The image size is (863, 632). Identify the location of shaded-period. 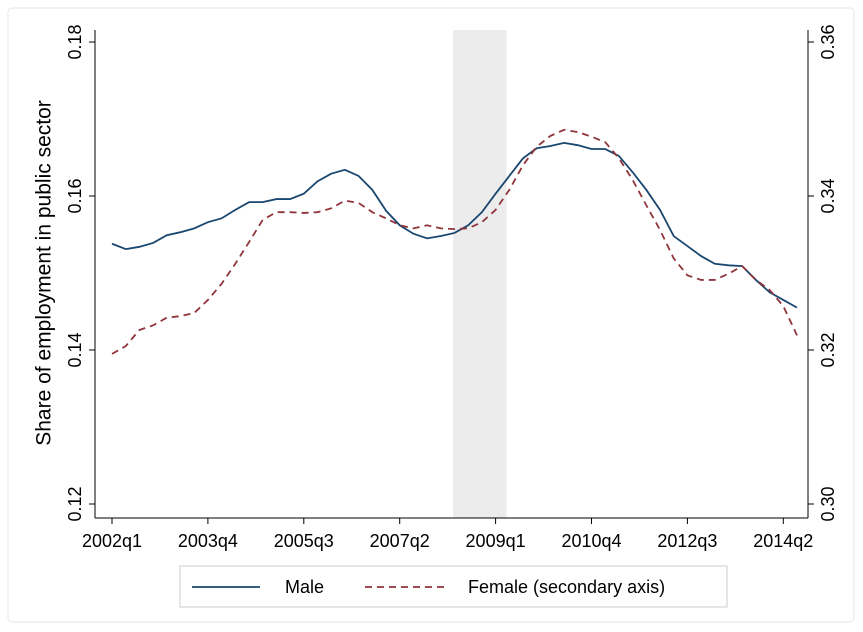
(480, 274).